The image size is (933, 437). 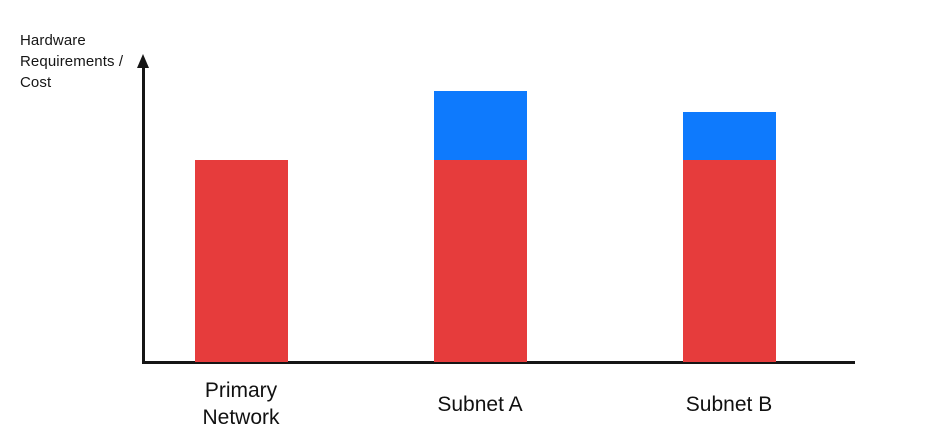 What do you see at coordinates (729, 261) in the screenshot?
I see `bar-segment-red-base-segment-subnet-b` at bounding box center [729, 261].